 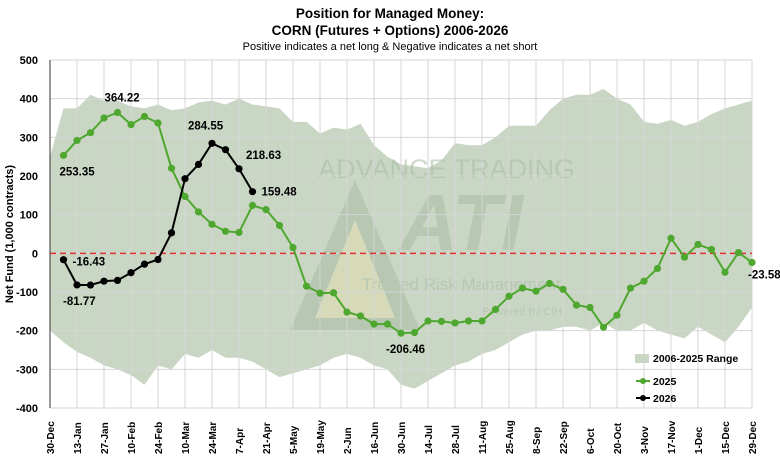 I want to click on legend-marker-2025, so click(x=643, y=381).